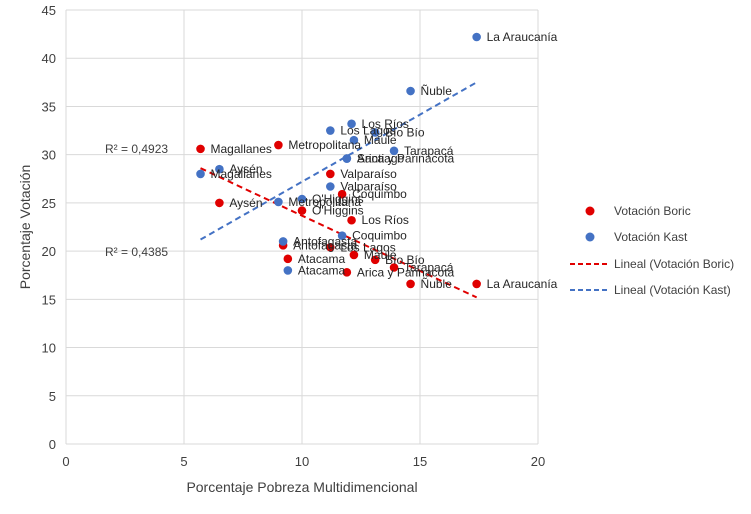 Image resolution: width=751 pixels, height=514 pixels. What do you see at coordinates (136, 252) in the screenshot?
I see `r2-label: R² = 0,4385` at bounding box center [136, 252].